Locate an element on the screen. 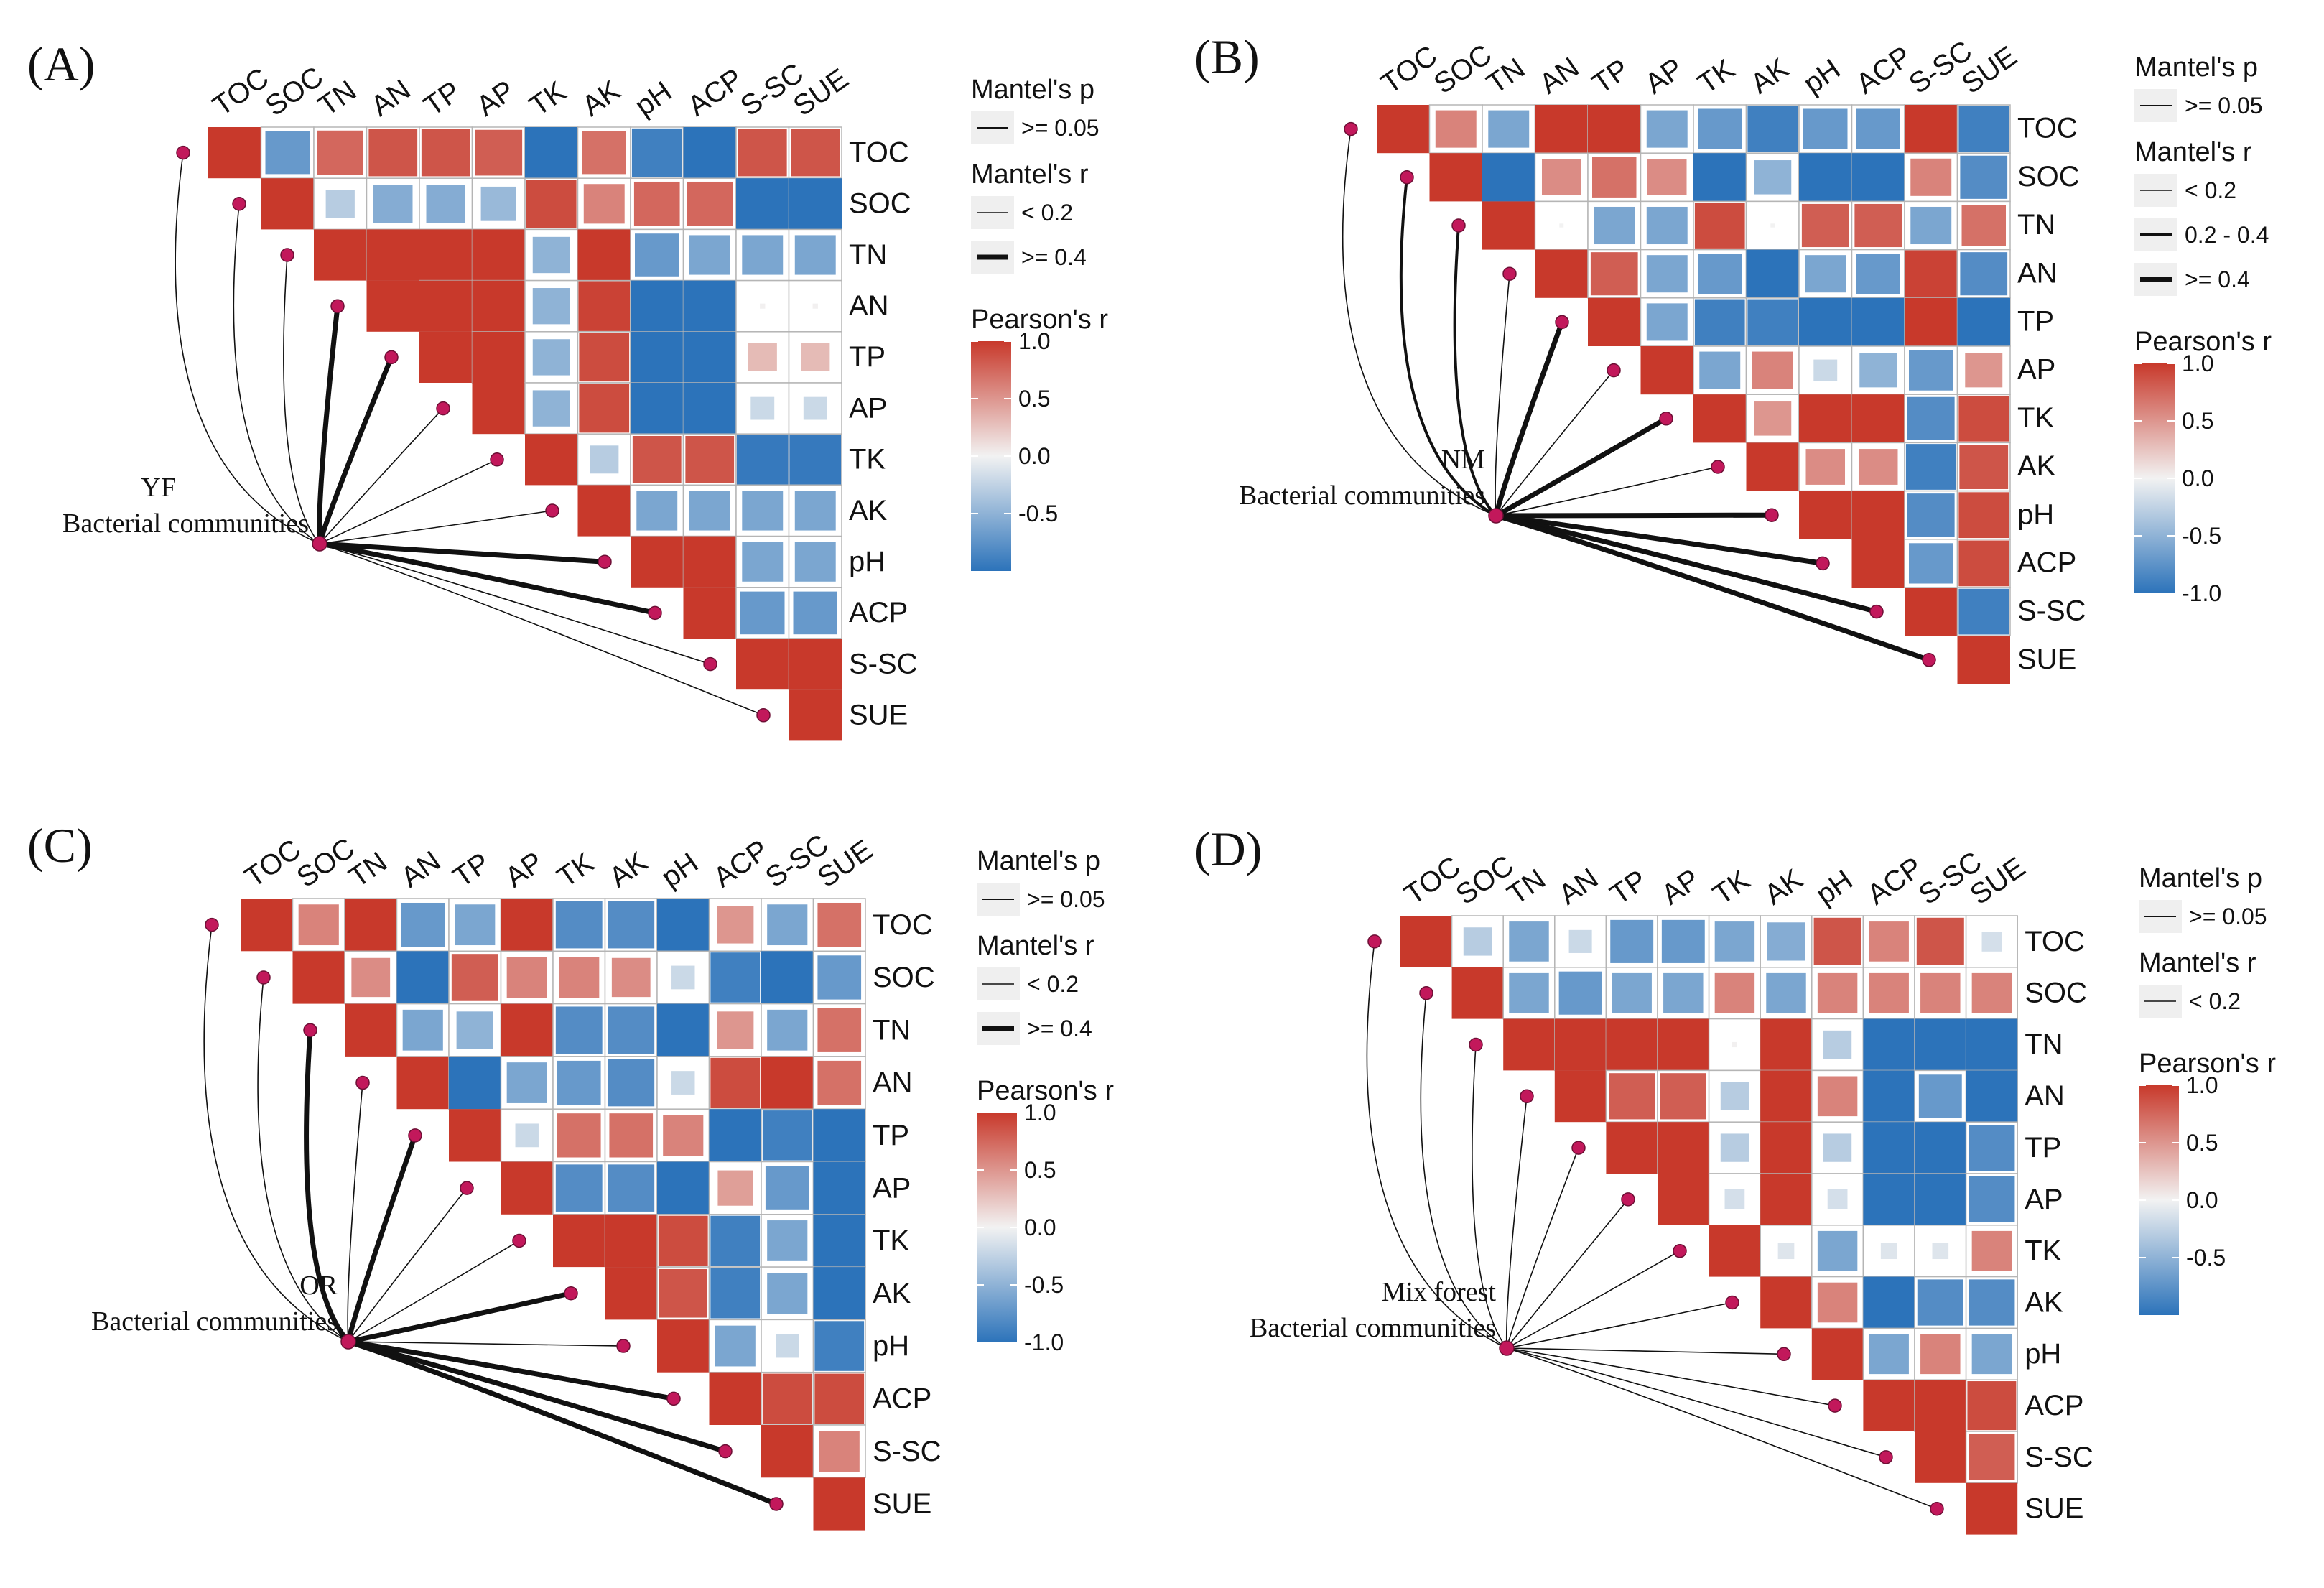  row-label: AN is located at coordinates (2037, 273).